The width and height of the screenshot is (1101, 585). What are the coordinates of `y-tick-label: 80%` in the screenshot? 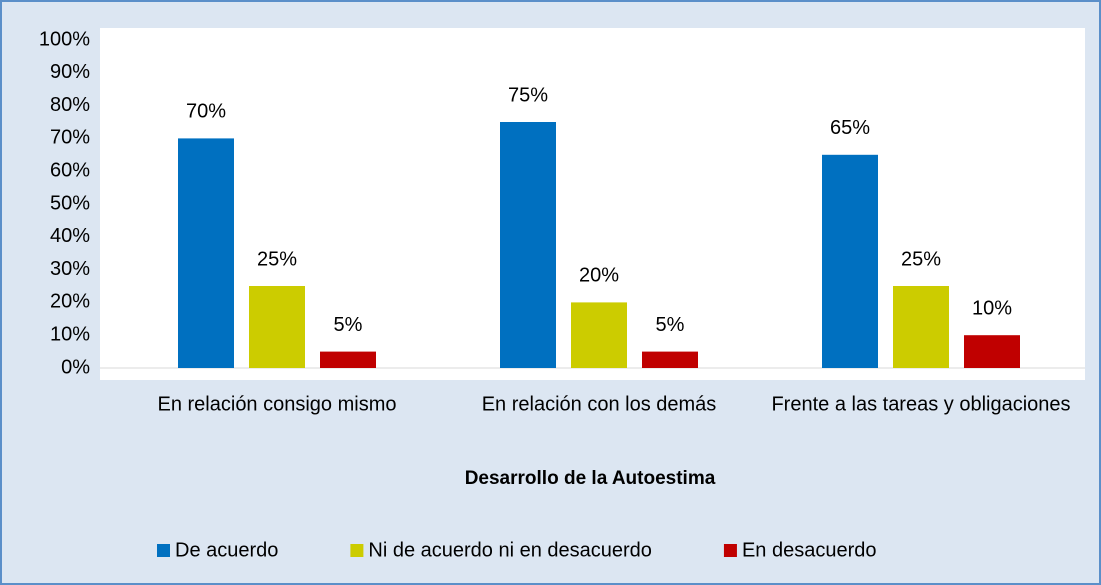 It's located at (70, 105).